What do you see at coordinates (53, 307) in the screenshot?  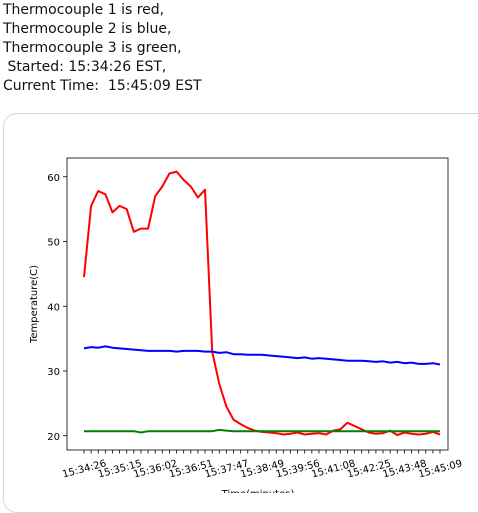 I see `y-tick-label: 40` at bounding box center [53, 307].